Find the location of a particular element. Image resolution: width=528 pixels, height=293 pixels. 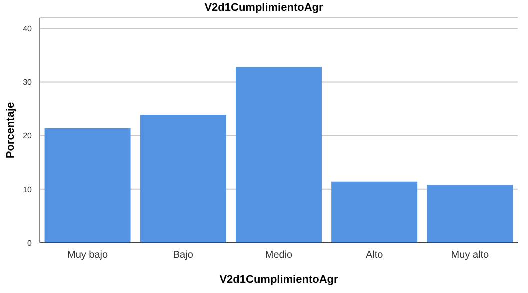

x-tick-label: Muy bajo is located at coordinates (88, 256).